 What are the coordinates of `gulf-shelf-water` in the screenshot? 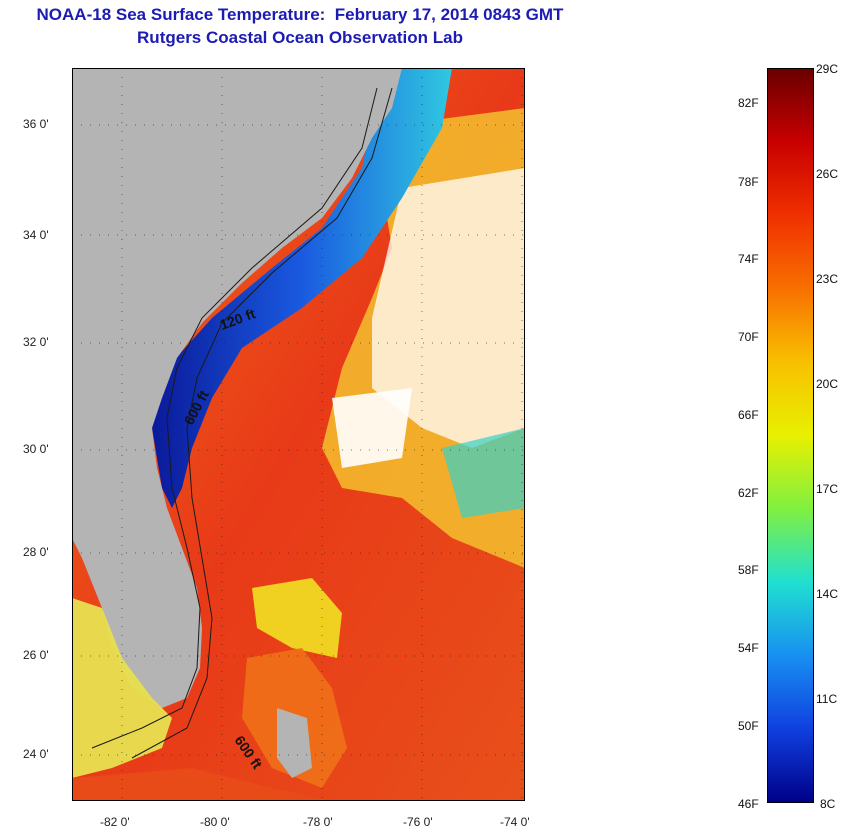 It's located at (122, 688).